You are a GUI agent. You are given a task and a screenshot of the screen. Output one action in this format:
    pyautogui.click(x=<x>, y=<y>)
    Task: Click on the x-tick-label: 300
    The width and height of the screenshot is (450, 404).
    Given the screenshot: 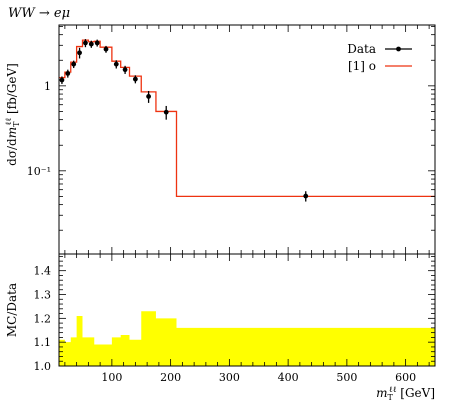 What is the action you would take?
    pyautogui.click(x=229, y=377)
    